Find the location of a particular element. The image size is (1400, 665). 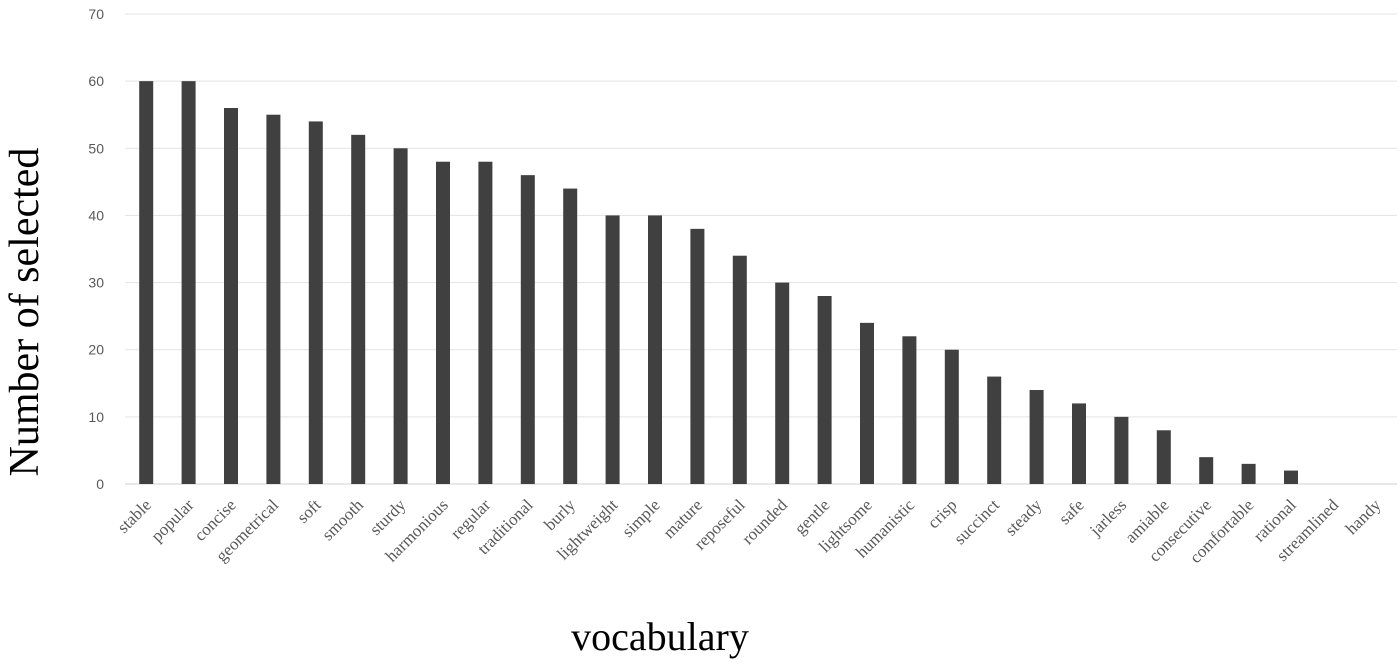

x-tick-label: smooth is located at coordinates (342, 519).